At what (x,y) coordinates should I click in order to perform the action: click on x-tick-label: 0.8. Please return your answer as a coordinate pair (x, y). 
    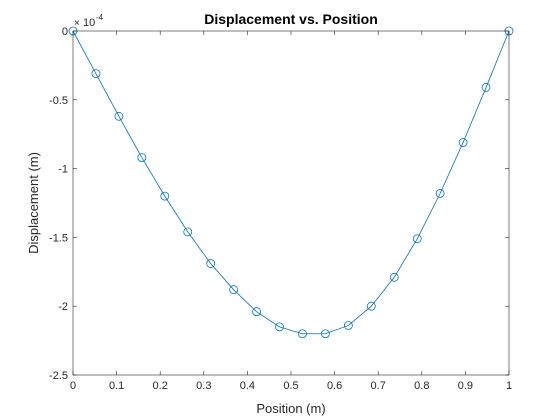
    Looking at the image, I should click on (421, 386).